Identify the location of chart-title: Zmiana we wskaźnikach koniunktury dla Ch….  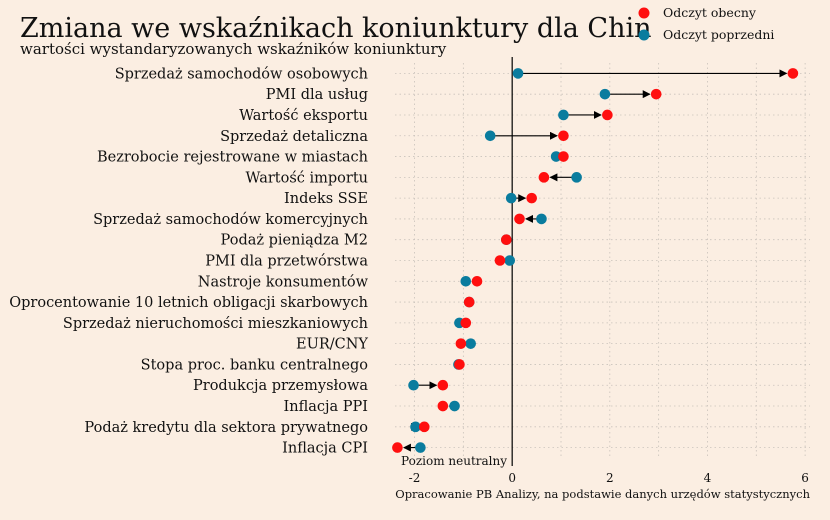
(336, 28).